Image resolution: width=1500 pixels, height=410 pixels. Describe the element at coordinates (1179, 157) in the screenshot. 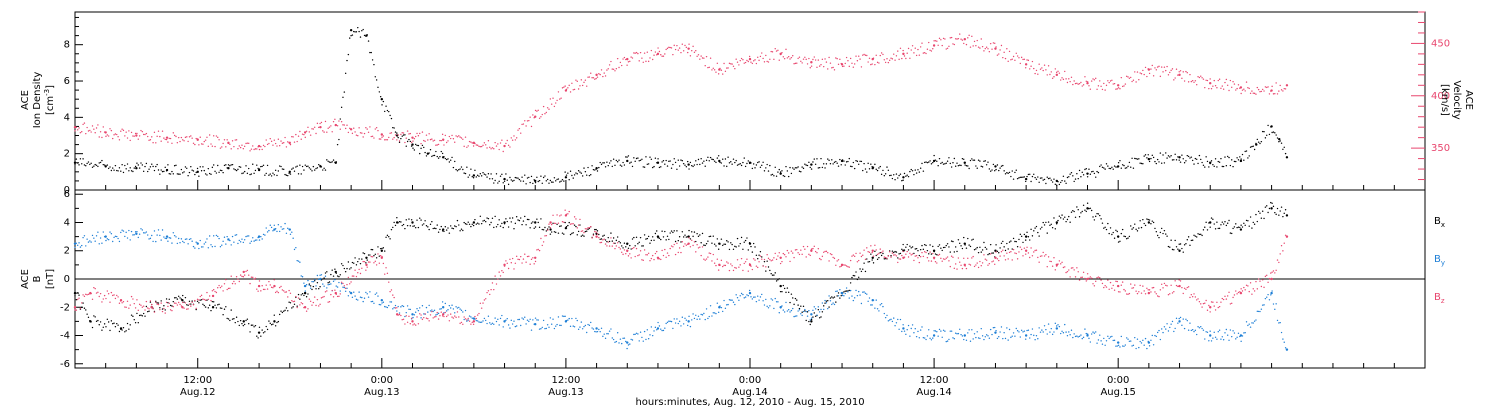

I see `density-point` at that location.